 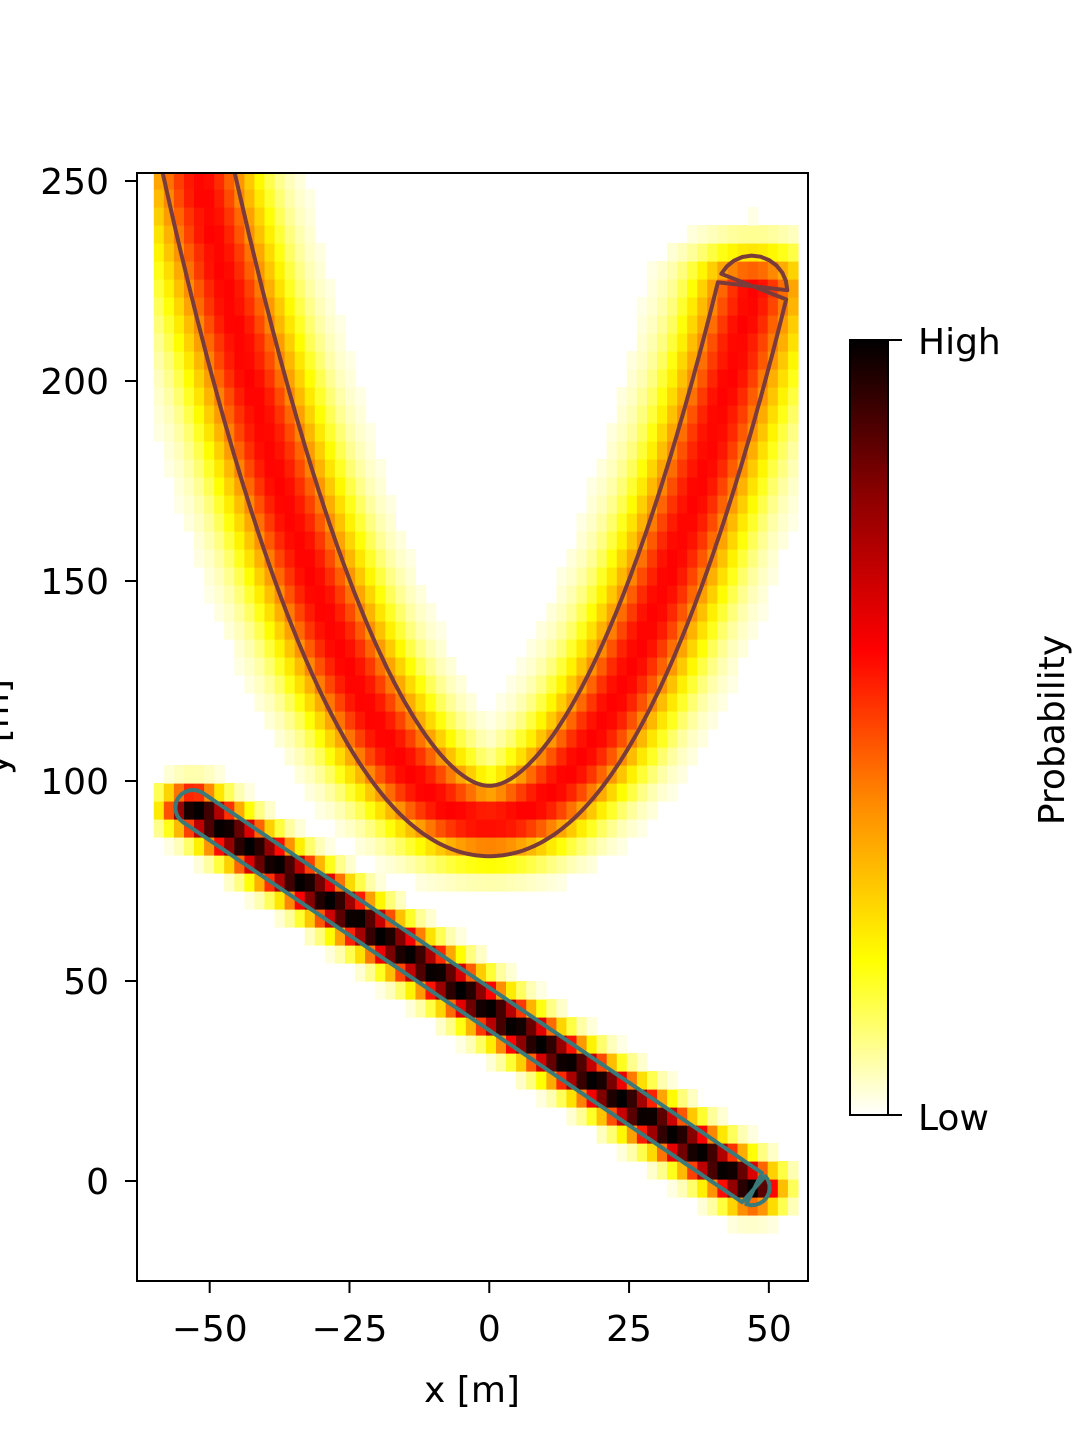 I want to click on x-axis: −50 −25 0 25 50, so click(x=482, y=1315).